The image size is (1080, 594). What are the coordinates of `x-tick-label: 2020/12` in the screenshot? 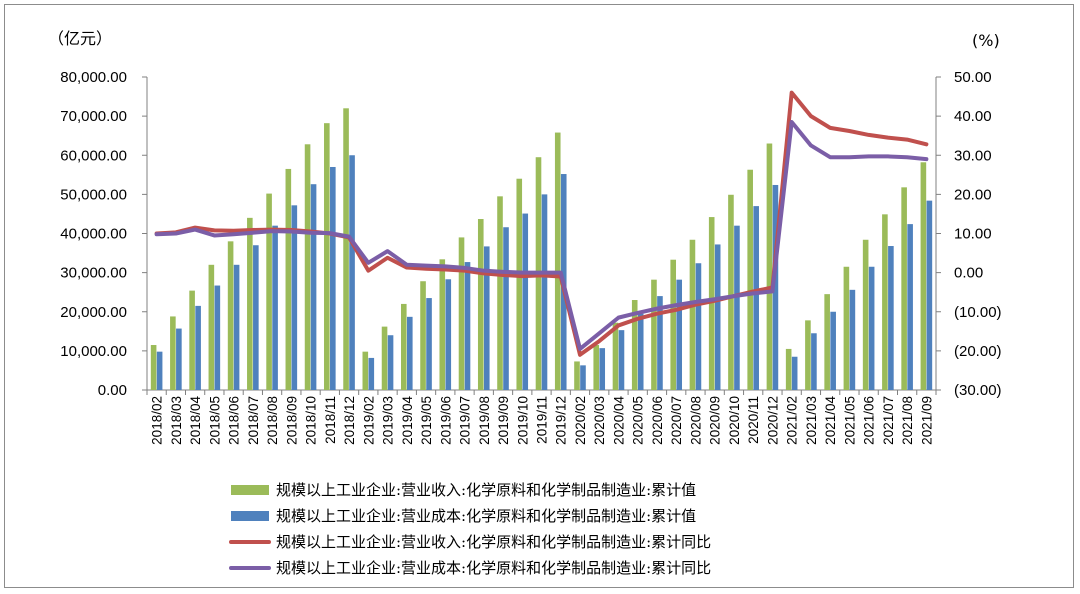 It's located at (772, 420).